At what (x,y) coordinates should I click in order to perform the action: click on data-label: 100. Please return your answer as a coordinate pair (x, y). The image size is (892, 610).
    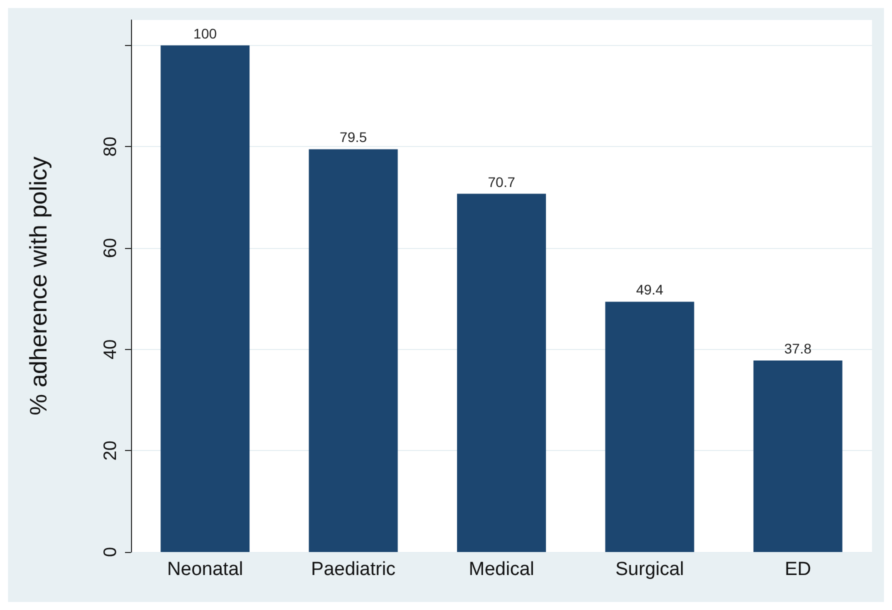
    Looking at the image, I should click on (205, 33).